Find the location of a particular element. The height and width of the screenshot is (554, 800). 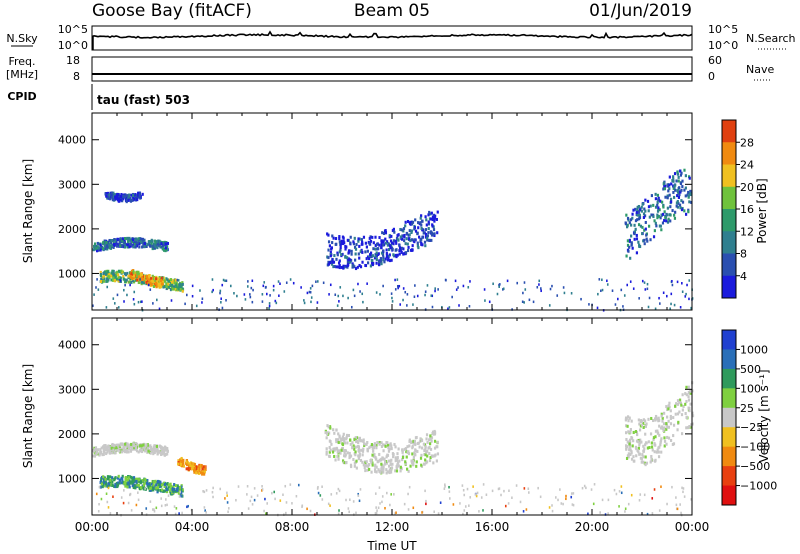

velocity-xlabel: Time UT is located at coordinates (391, 546).